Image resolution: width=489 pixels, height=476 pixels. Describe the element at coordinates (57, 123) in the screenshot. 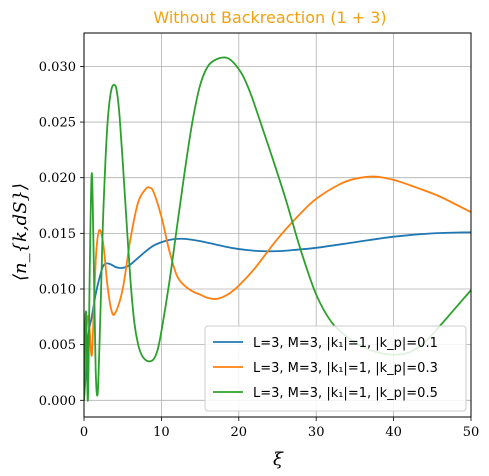

I see `y-tick-label: 0.025` at that location.